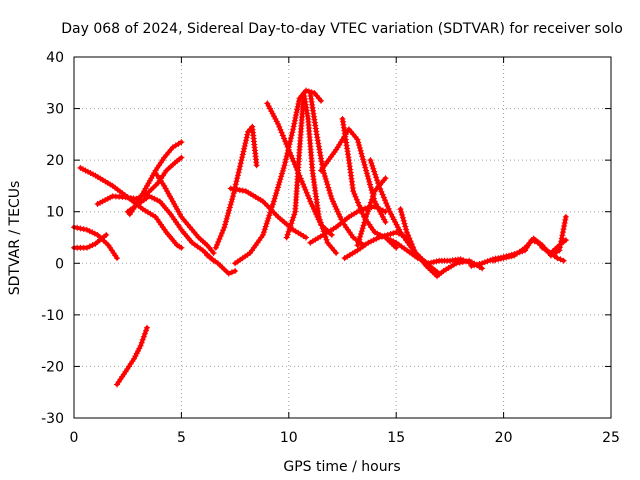 The height and width of the screenshot is (480, 640). I want to click on x-axis-label: GPS time / hours, so click(341, 467).